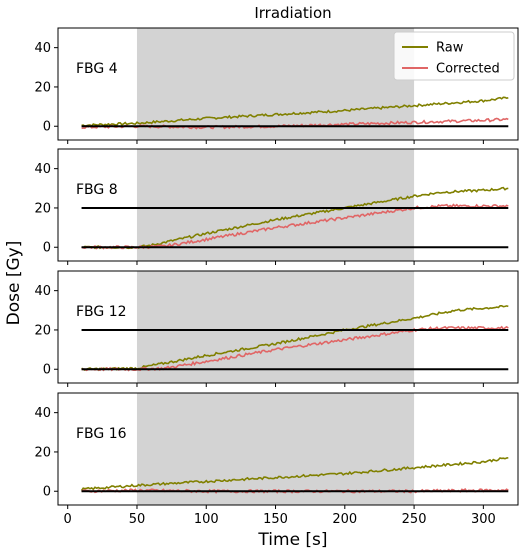 This screenshot has height=550, width=528. What do you see at coordinates (275, 519) in the screenshot?
I see `x-tick-label: 150` at bounding box center [275, 519].